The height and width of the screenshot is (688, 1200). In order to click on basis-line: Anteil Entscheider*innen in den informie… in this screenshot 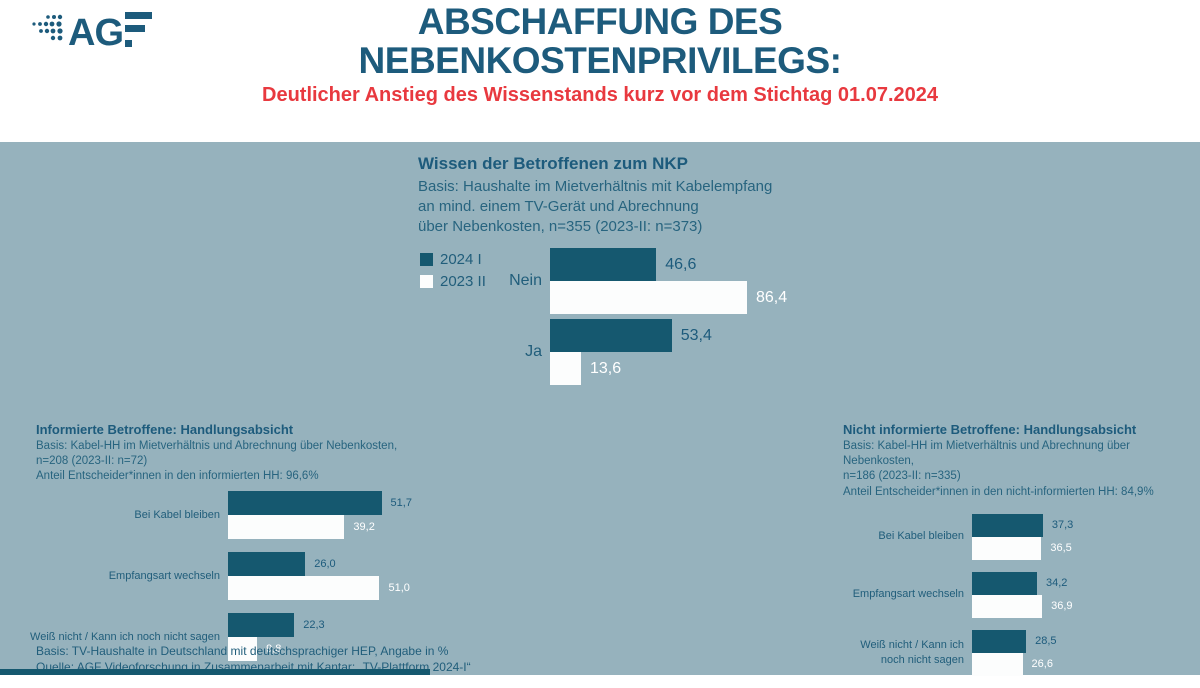, I will do `click(177, 476)`.